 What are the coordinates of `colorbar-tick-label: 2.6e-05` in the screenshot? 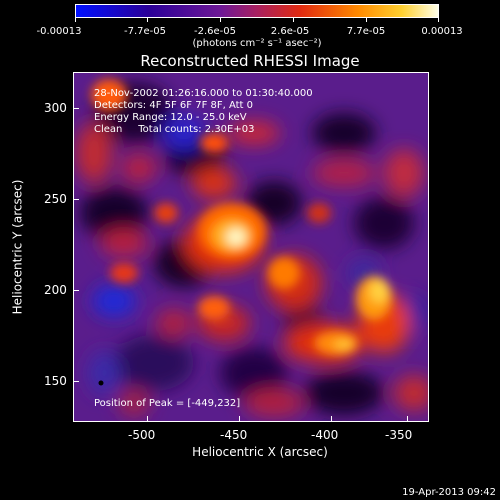 It's located at (290, 31).